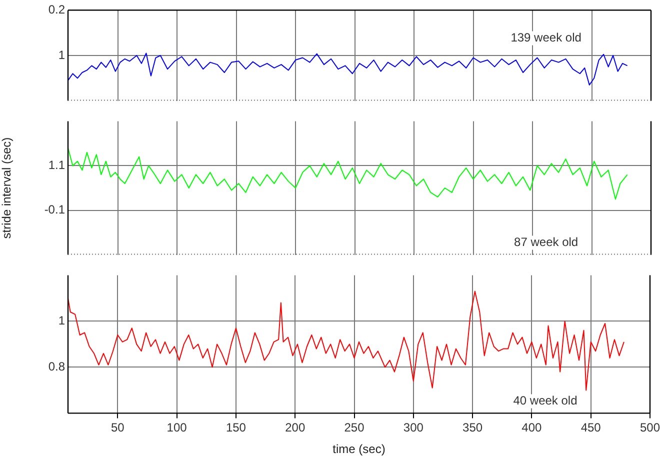 The height and width of the screenshot is (461, 663). Describe the element at coordinates (57, 9) in the screenshot. I see `y-tick-label: 0.2` at that location.